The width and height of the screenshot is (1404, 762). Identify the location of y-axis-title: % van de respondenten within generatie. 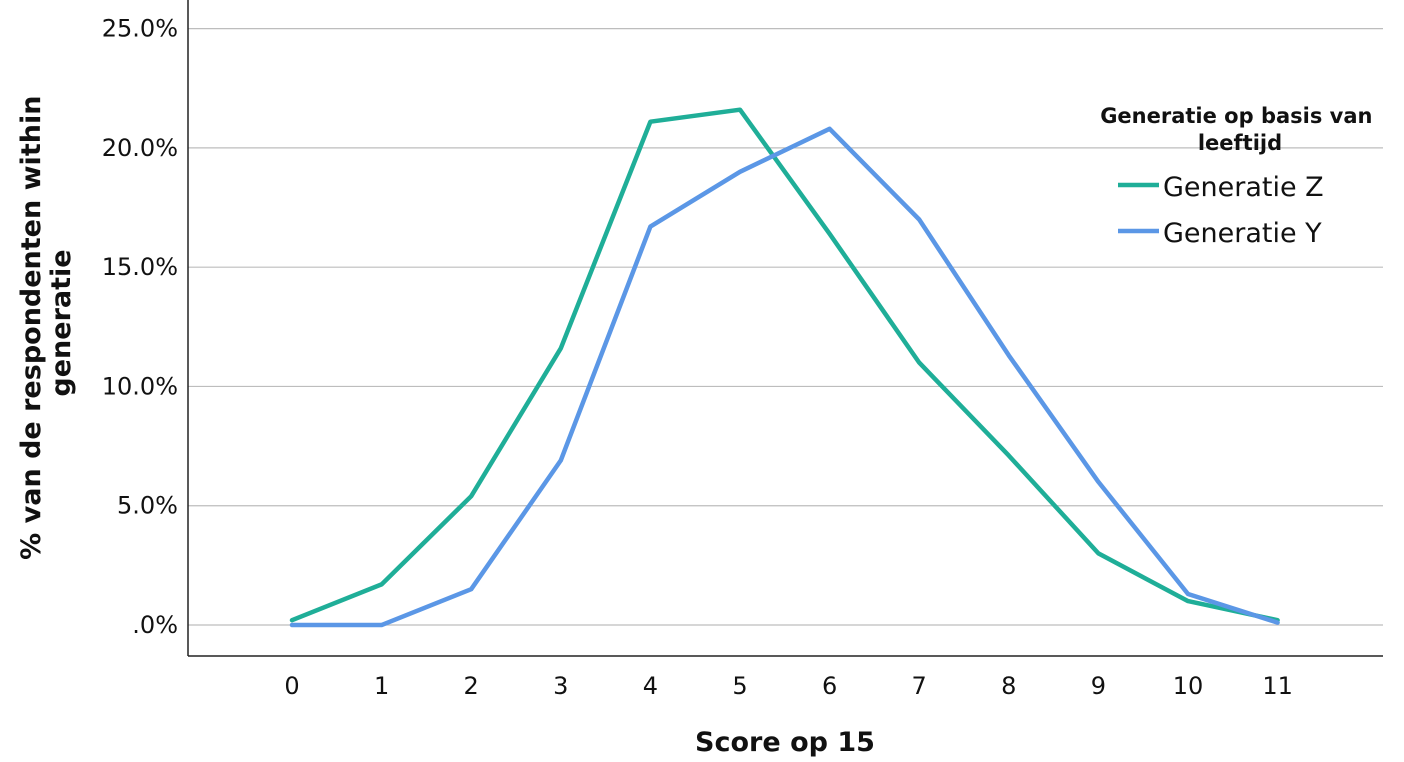
(46, 323).